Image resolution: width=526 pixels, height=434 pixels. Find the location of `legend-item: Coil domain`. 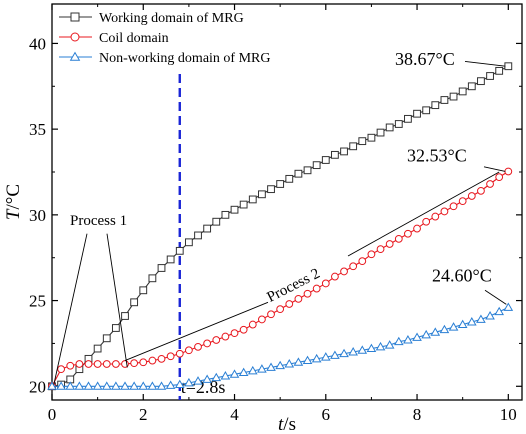

legend-item: Coil domain is located at coordinates (114, 38).